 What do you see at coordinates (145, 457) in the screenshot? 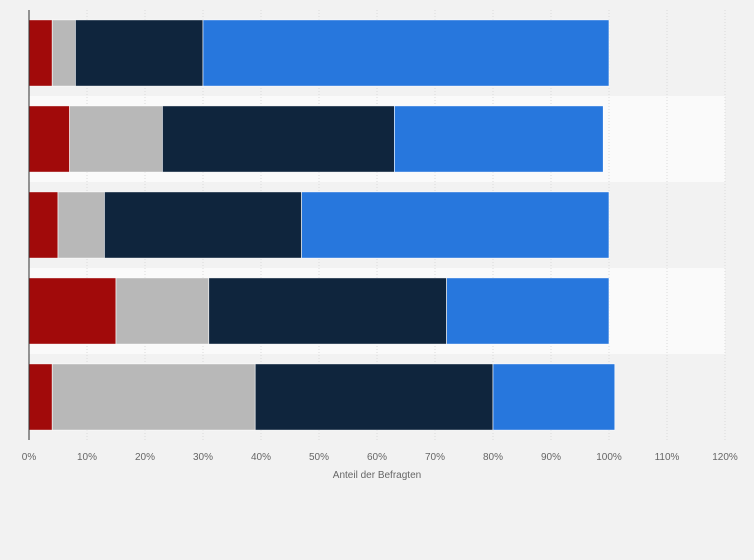
I see `x-tick-label: 20%` at bounding box center [145, 457].